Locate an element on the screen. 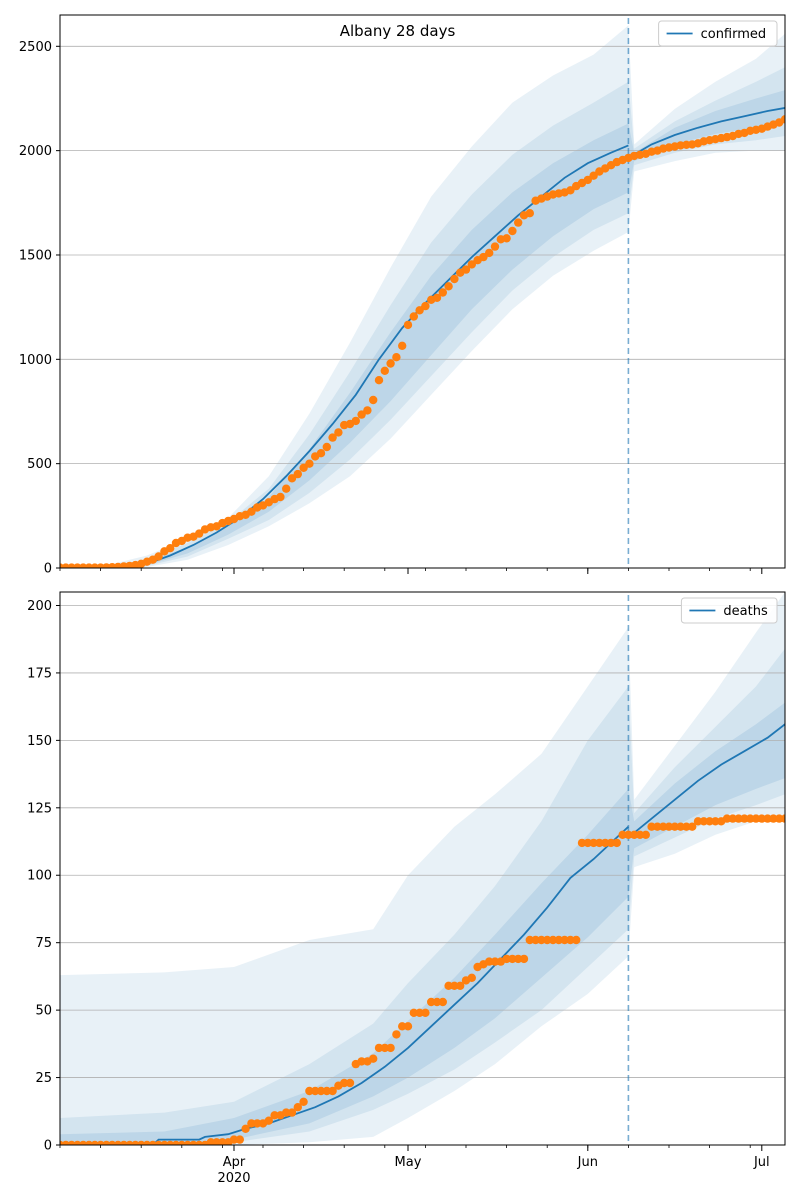 The height and width of the screenshot is (1200, 800). confirmed-forecast-line is located at coordinates (706, 133).